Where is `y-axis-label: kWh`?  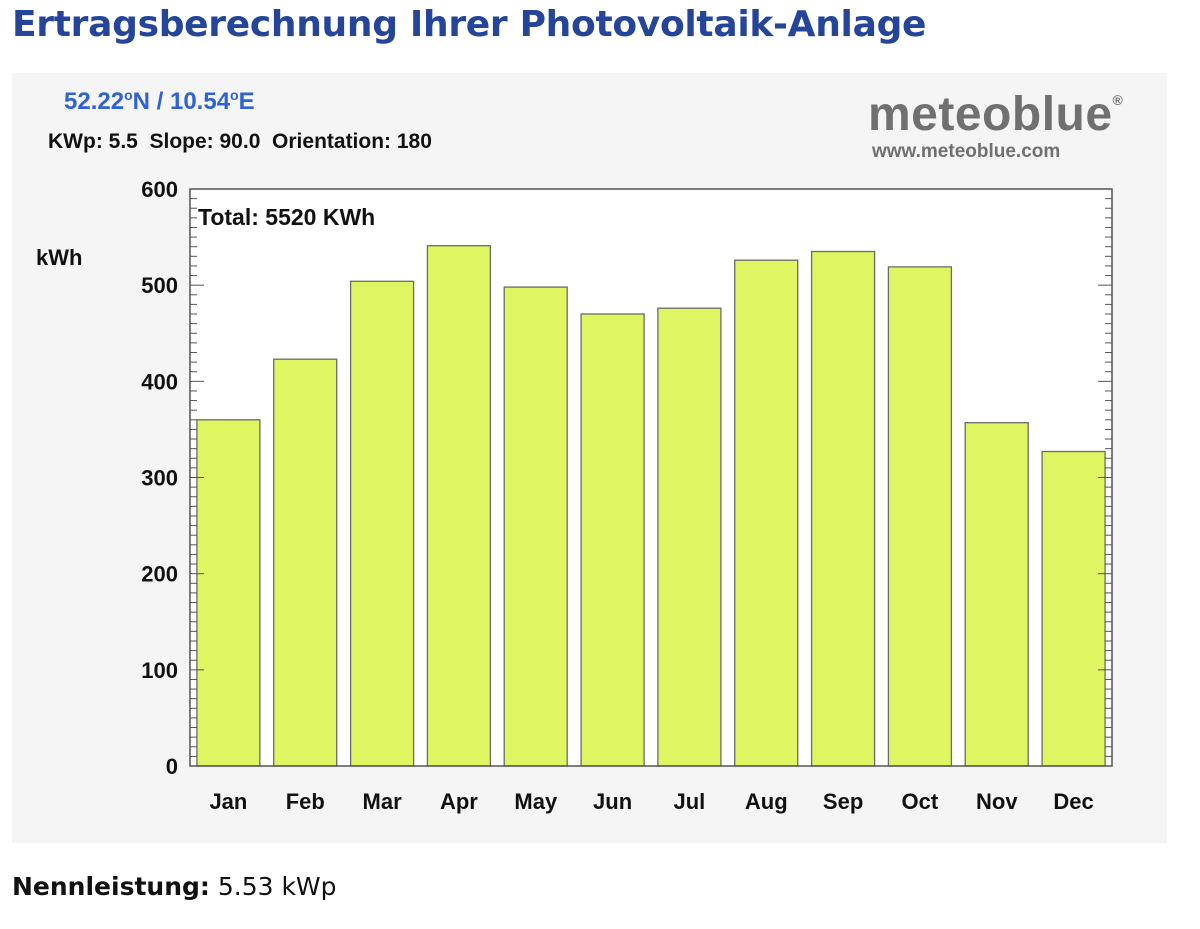 y-axis-label: kWh is located at coordinates (59, 257).